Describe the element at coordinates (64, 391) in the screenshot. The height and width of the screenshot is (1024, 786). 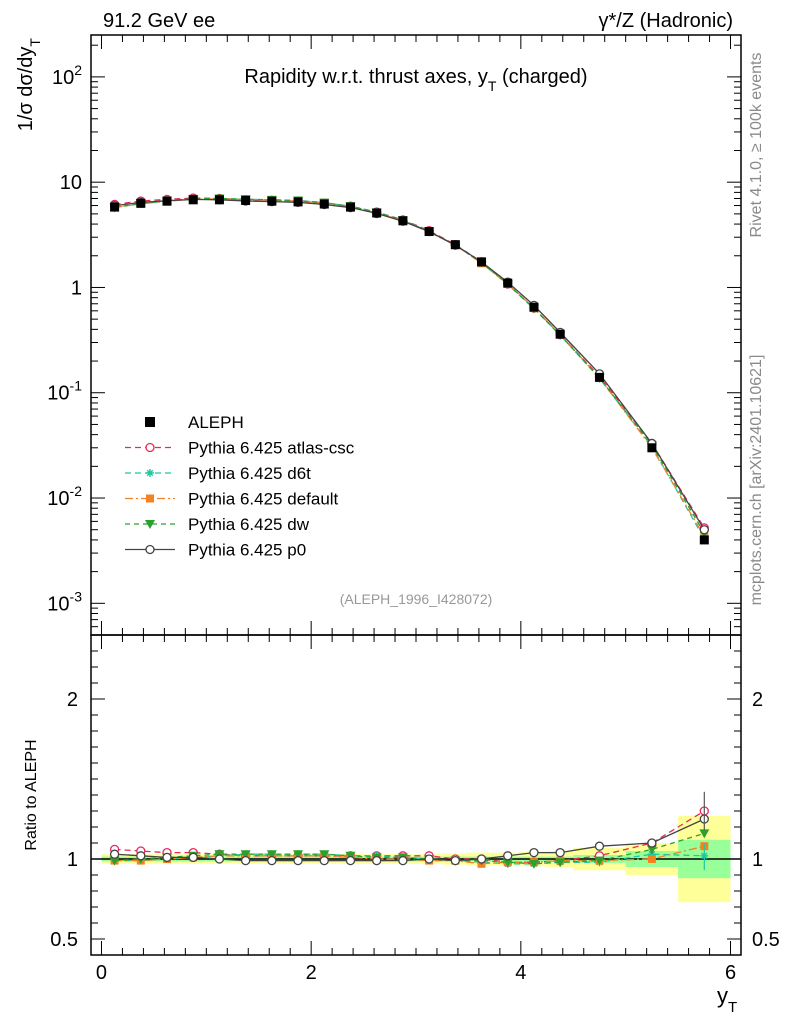
I see `main-y-tick-label: 10⁻¹` at that location.